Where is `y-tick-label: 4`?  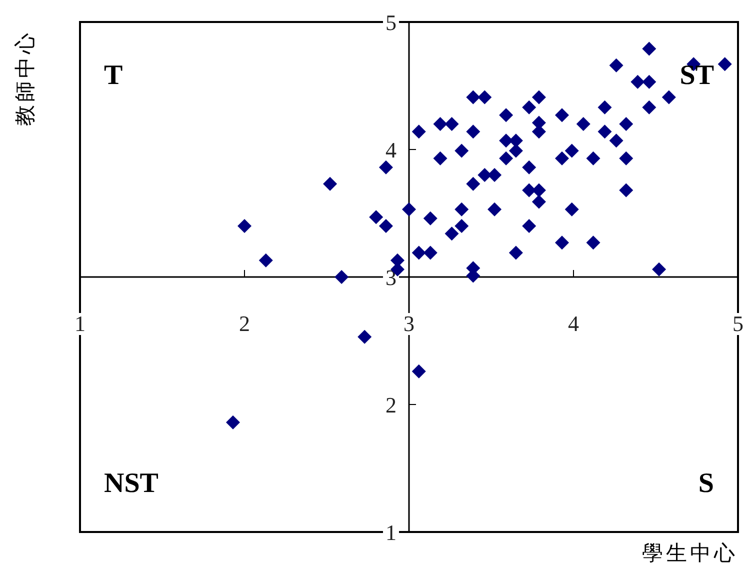 y-tick-label: 4 is located at coordinates (391, 150).